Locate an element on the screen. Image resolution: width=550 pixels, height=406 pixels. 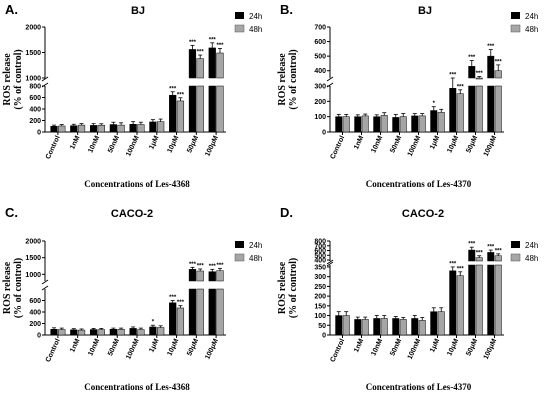
x-tick-label: 100μM is located at coordinates (212, 146).